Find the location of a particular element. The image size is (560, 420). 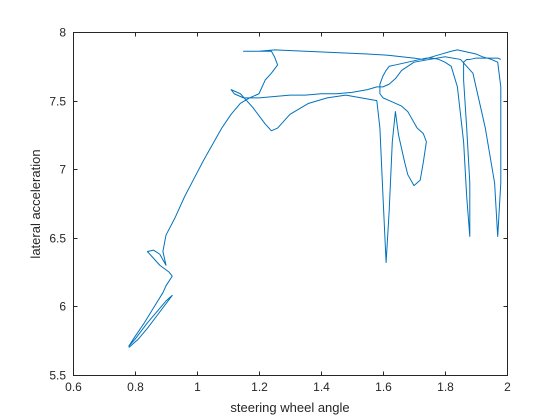

y-tick-label-4: 7.5 is located at coordinates (57, 102).